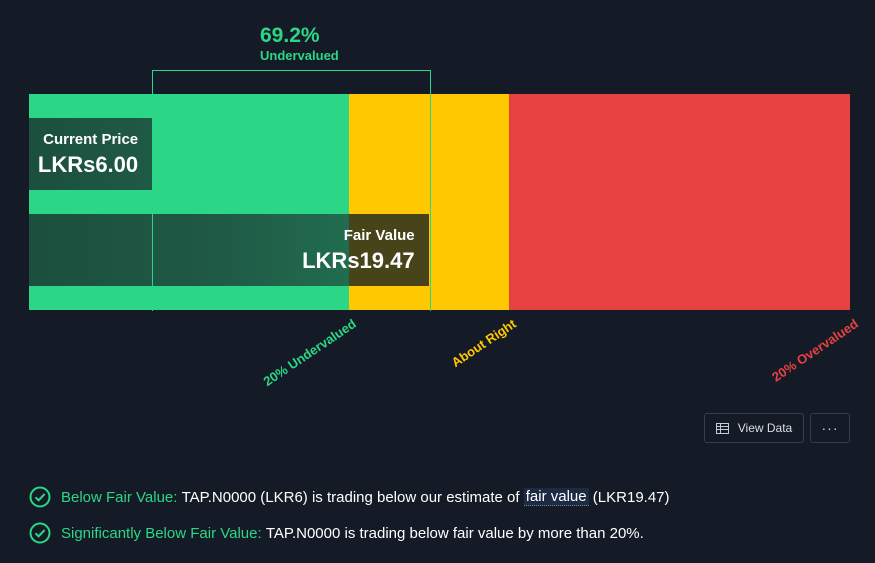  Describe the element at coordinates (814, 350) in the screenshot. I see `zone-label-2: 20% Overvalued` at that location.